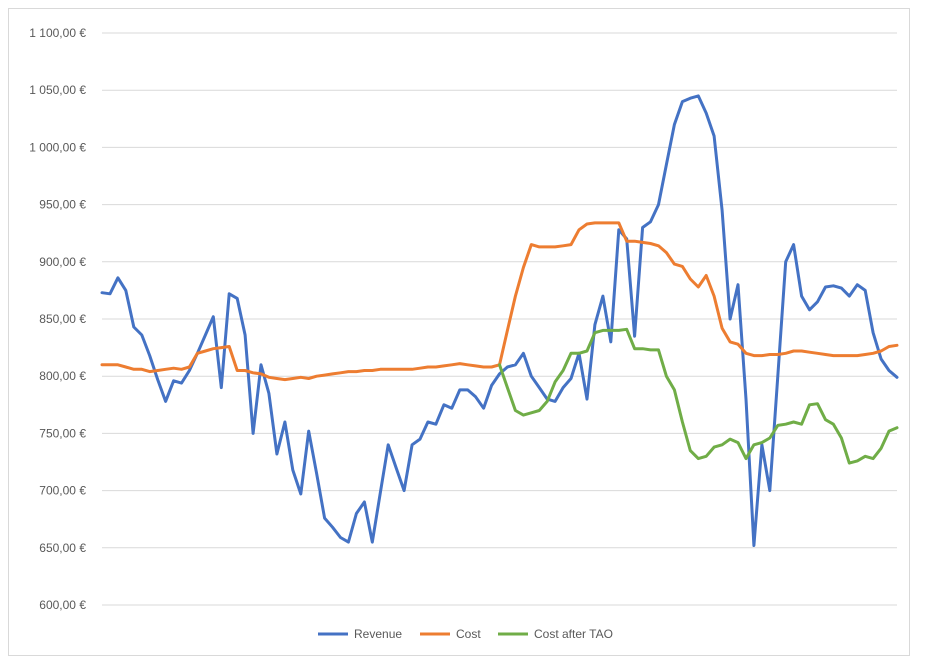 This screenshot has height=670, width=928. Describe the element at coordinates (62, 433) in the screenshot. I see `y-tick-label: 750,00 €` at that location.